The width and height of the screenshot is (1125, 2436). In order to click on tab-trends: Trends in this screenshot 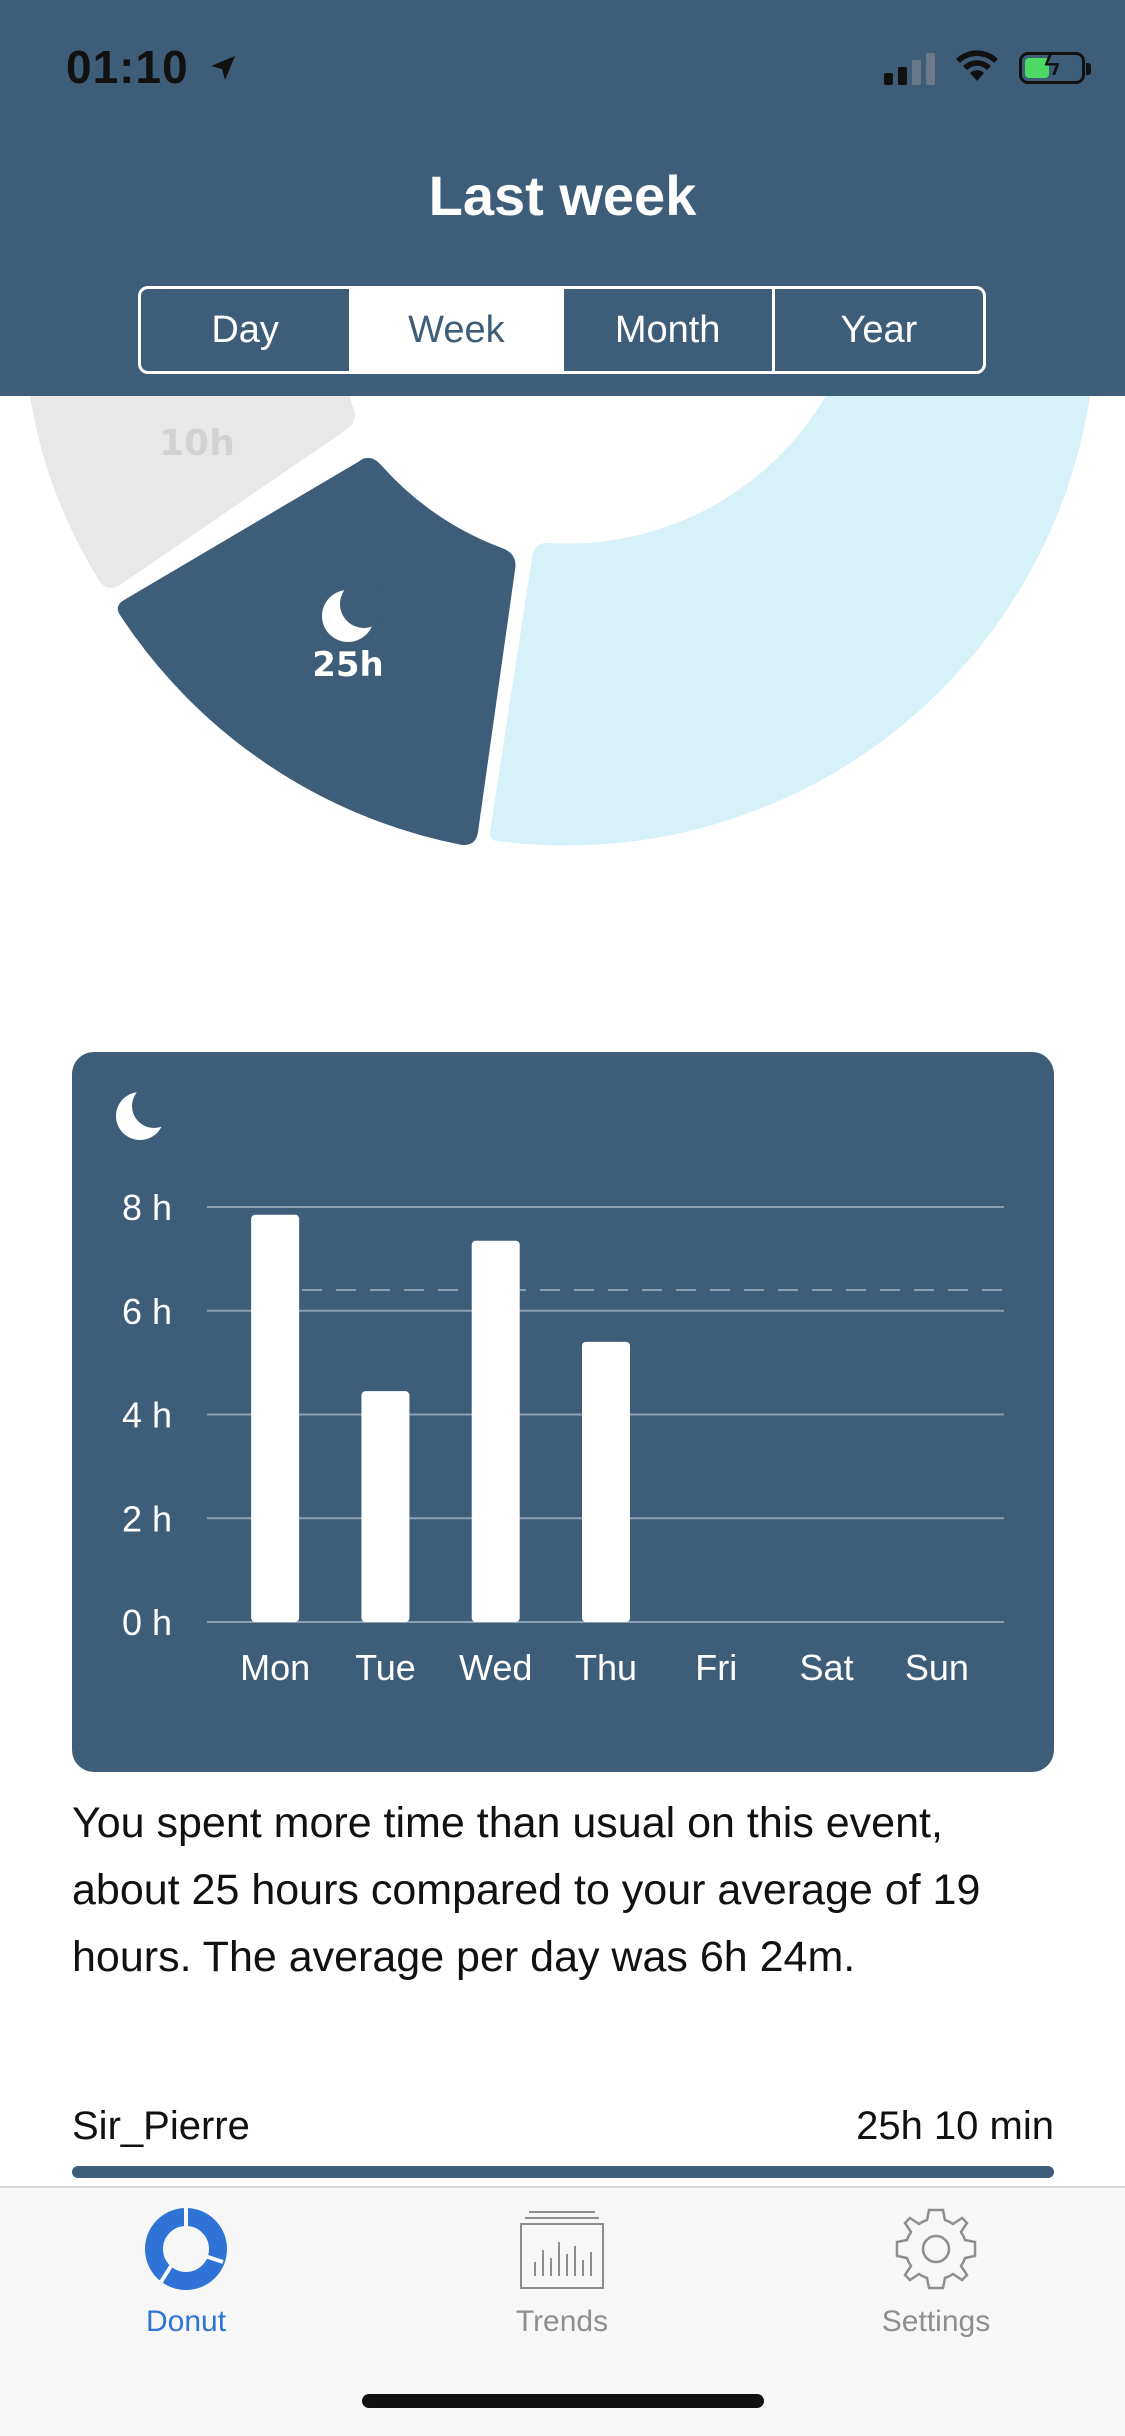, I will do `click(562, 2272)`.